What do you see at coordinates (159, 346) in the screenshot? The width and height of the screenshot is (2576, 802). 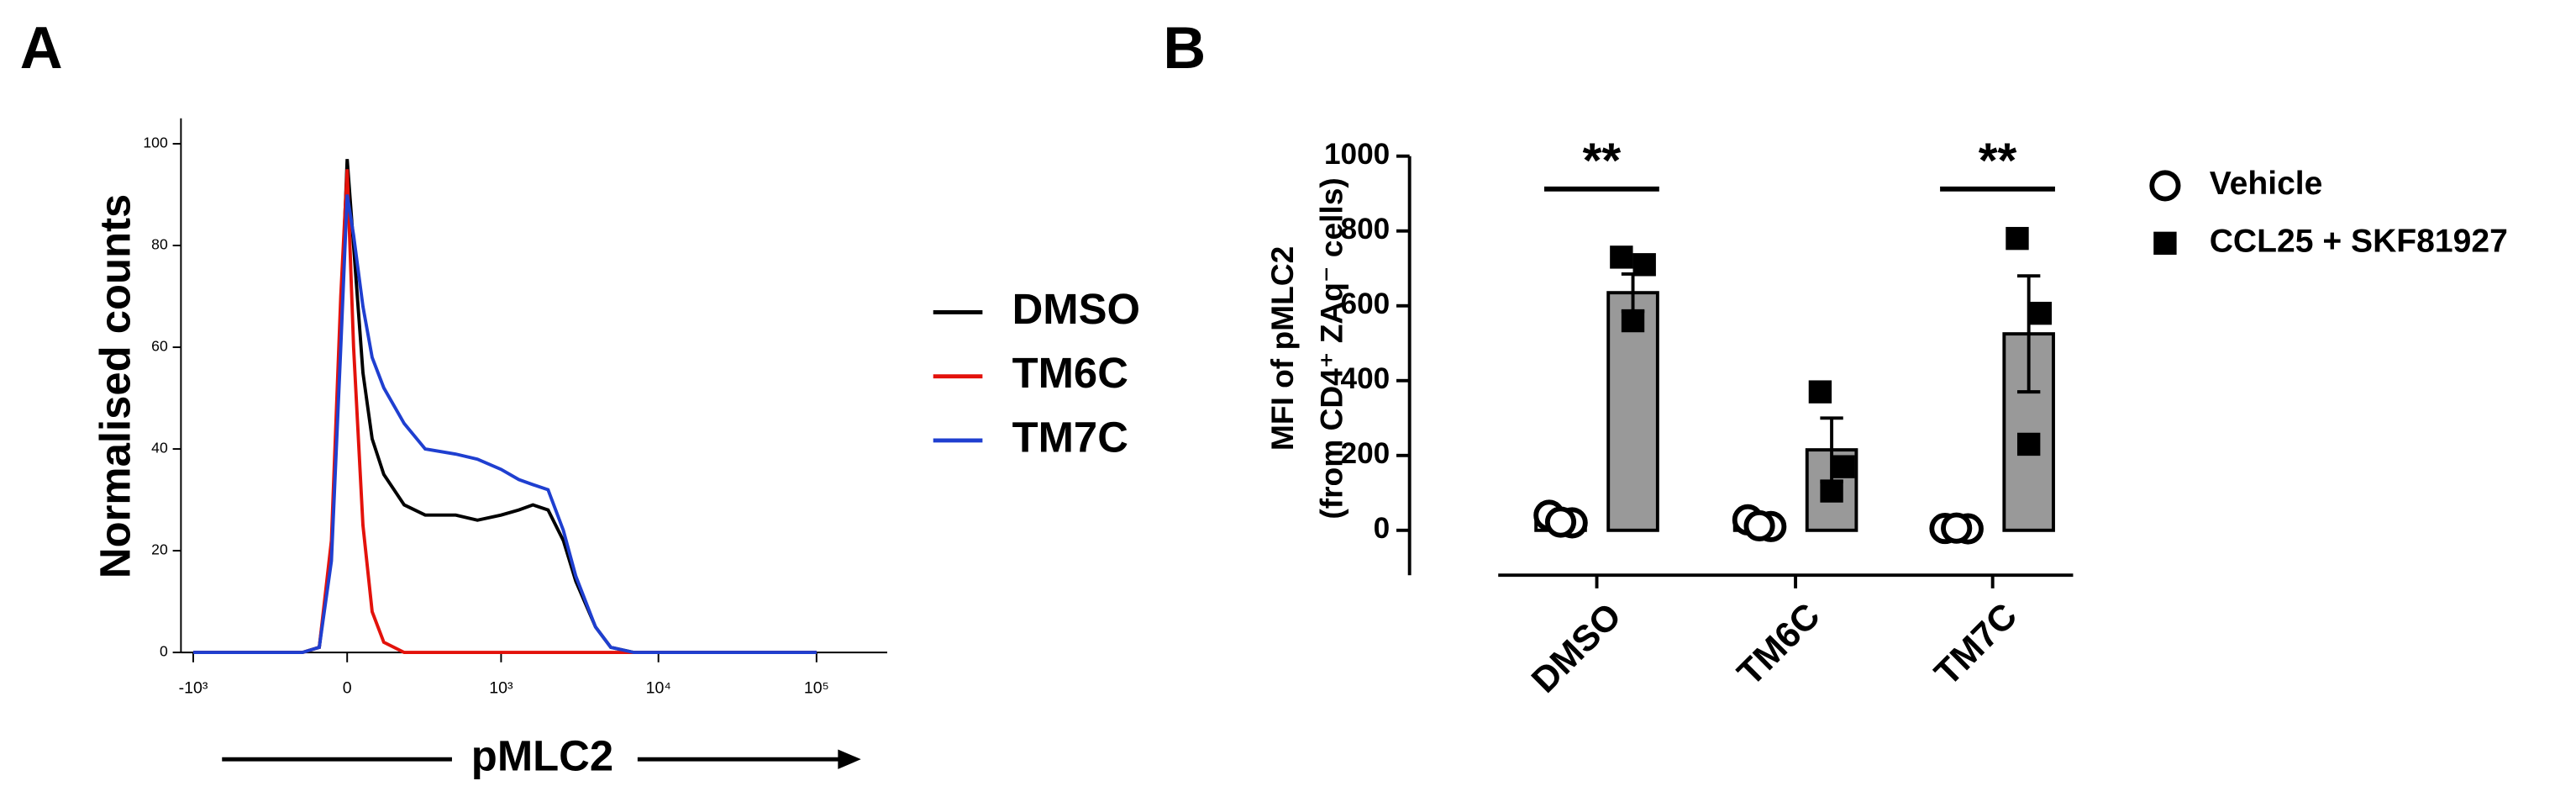 I see `y-tick-label: 60` at bounding box center [159, 346].